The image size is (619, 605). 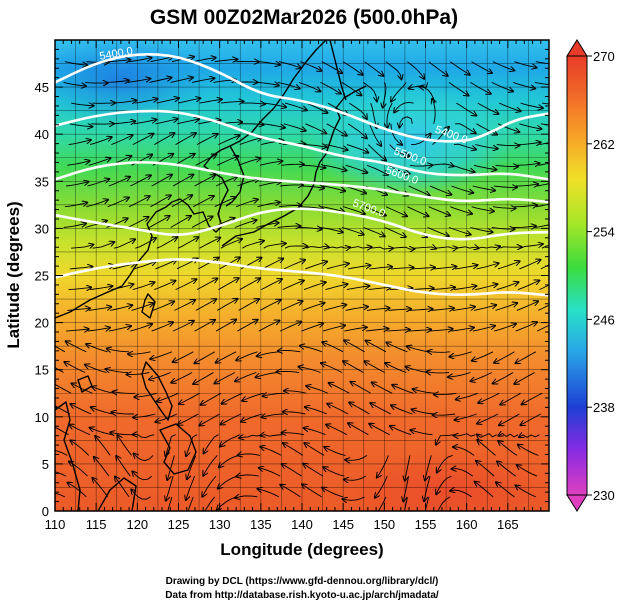 I want to click on colorbar: 230 238 246 254 262 270, so click(x=590, y=275).